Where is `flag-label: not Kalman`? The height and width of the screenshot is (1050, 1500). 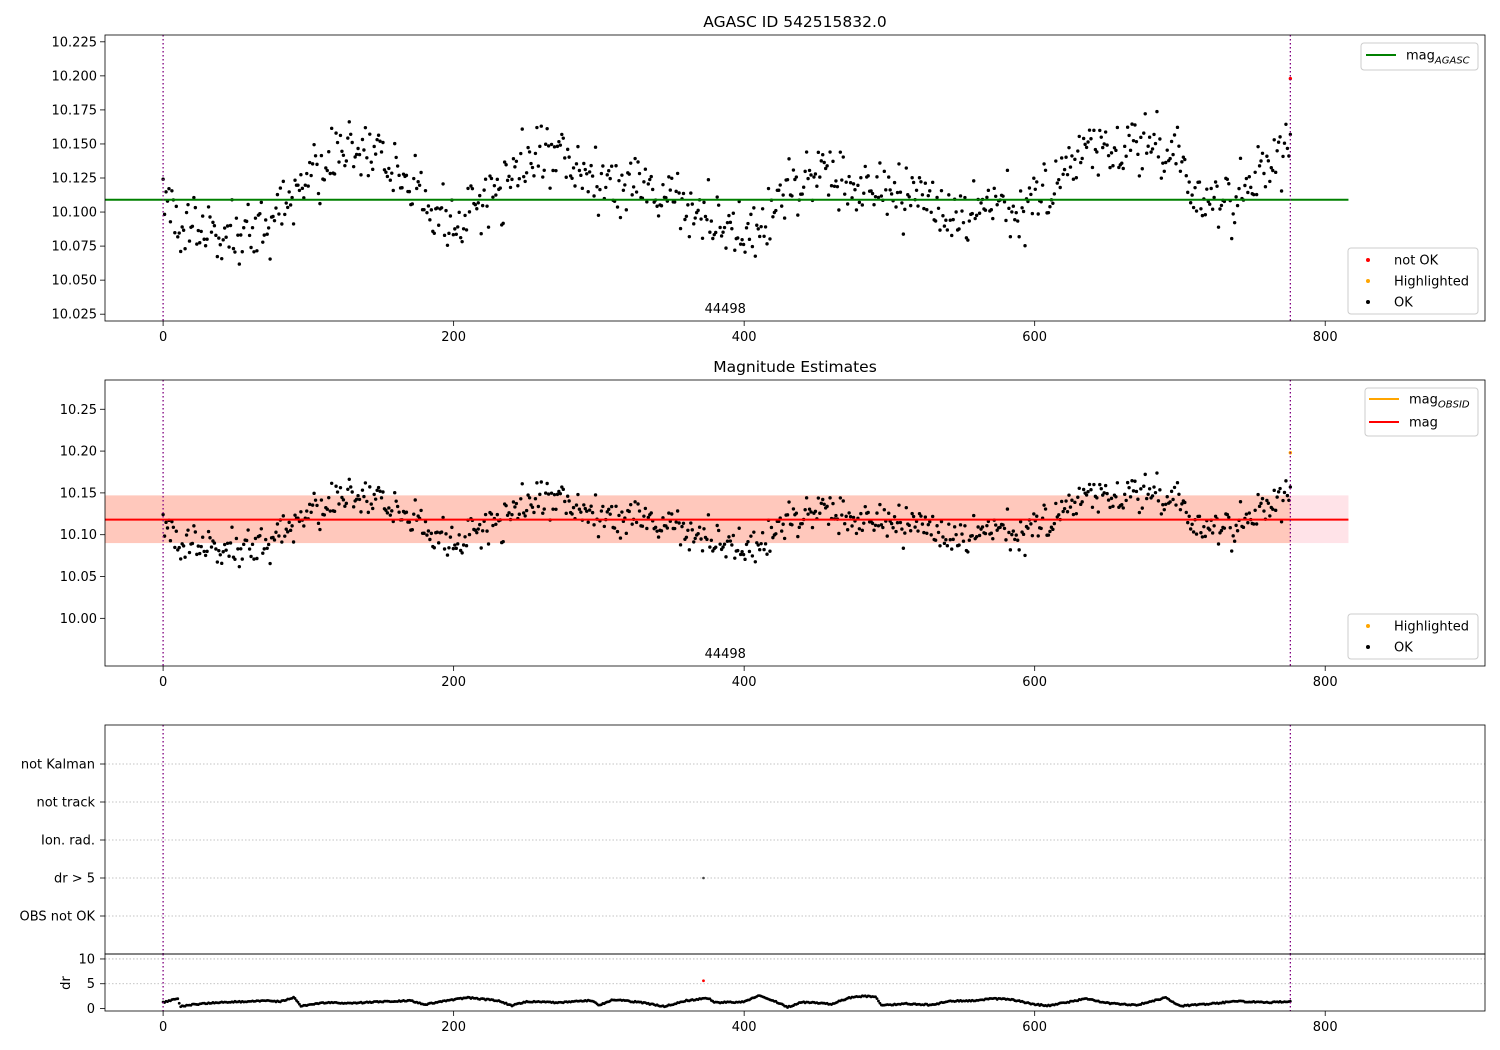 flag-label: not Kalman is located at coordinates (58, 765).